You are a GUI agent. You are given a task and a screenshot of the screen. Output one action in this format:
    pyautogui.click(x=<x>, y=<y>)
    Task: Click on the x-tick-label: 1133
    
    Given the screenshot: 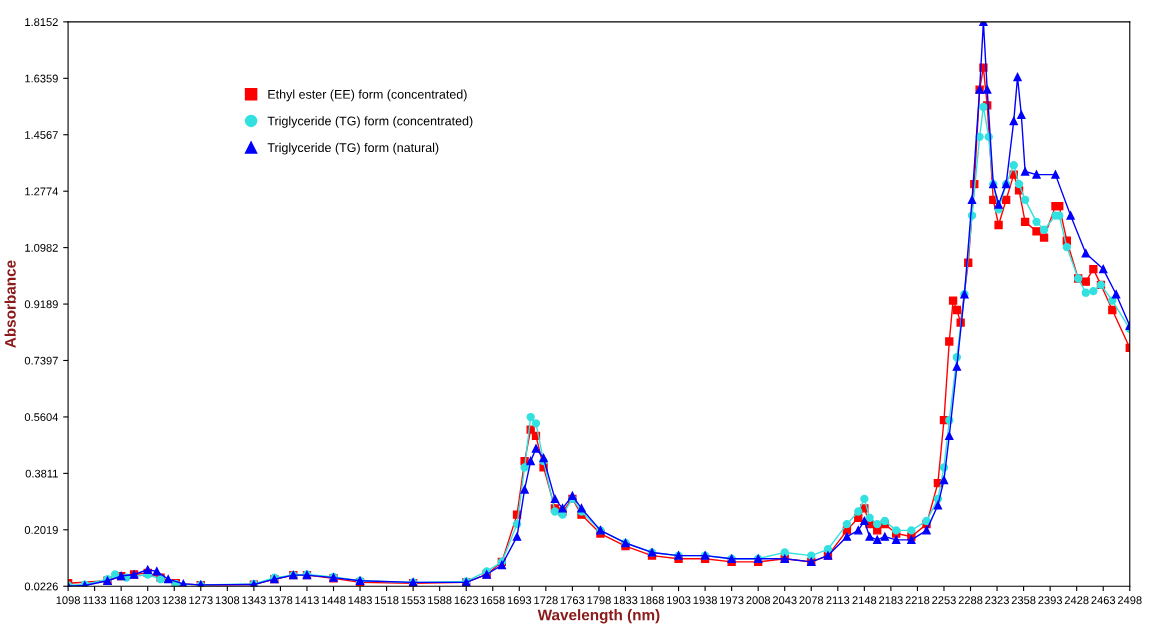 What is the action you would take?
    pyautogui.click(x=95, y=600)
    